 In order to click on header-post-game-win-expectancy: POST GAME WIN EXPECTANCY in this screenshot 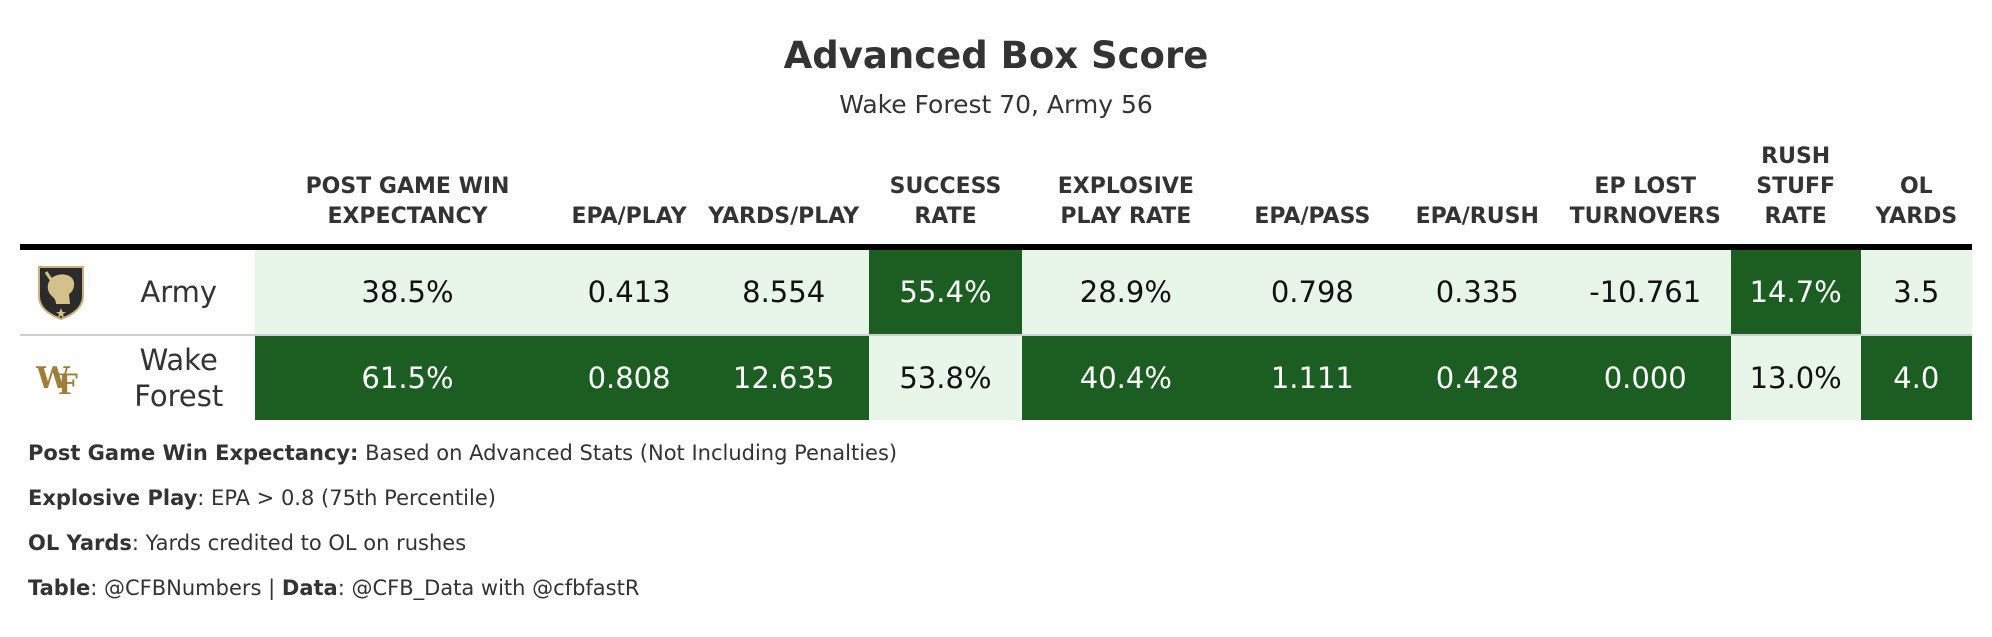, I will do `click(407, 196)`.